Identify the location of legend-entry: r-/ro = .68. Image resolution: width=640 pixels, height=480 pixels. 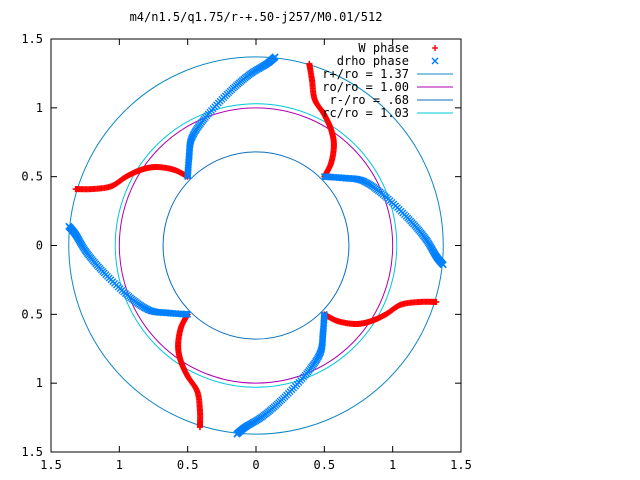
(391, 100).